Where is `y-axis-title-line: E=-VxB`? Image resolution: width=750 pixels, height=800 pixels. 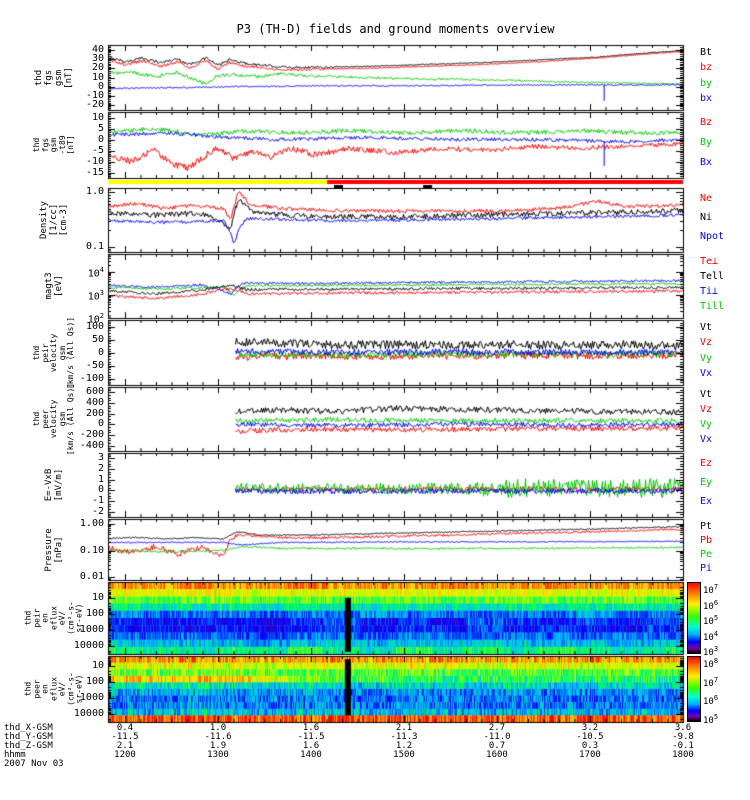 y-axis-title-line: E=-VxB is located at coordinates (49, 485).